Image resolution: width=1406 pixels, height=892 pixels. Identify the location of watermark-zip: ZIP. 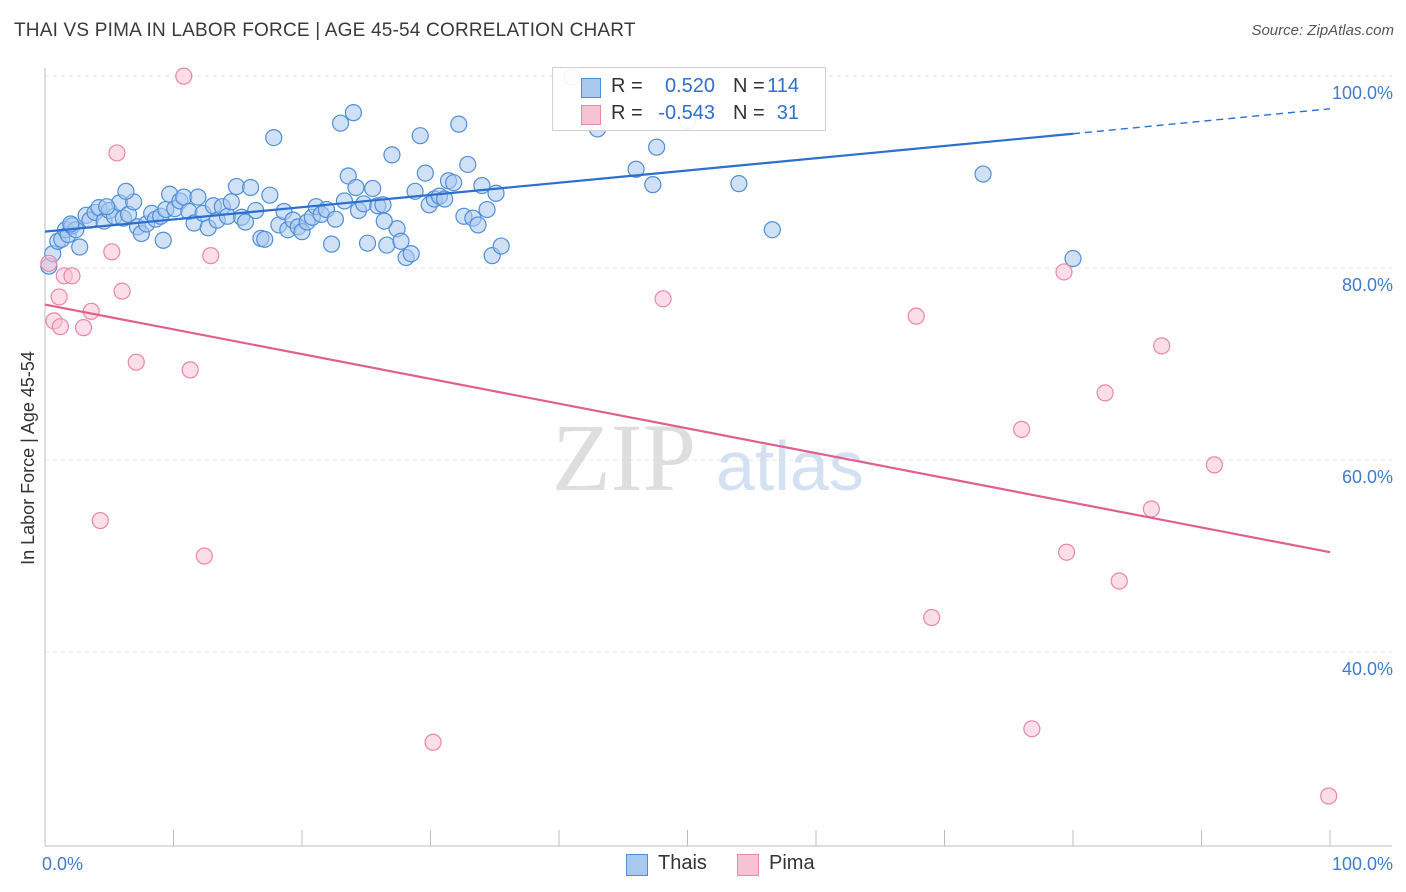
(624, 457).